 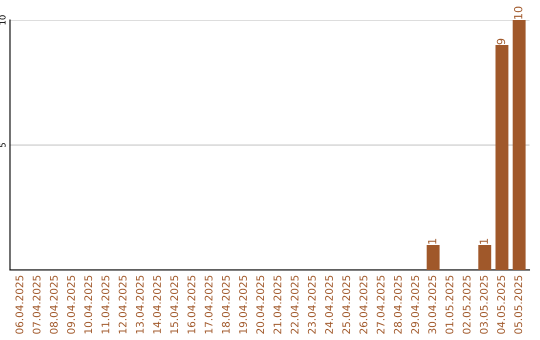 What do you see at coordinates (380, 305) in the screenshot?
I see `x-tick-label: 27.04.2025` at bounding box center [380, 305].